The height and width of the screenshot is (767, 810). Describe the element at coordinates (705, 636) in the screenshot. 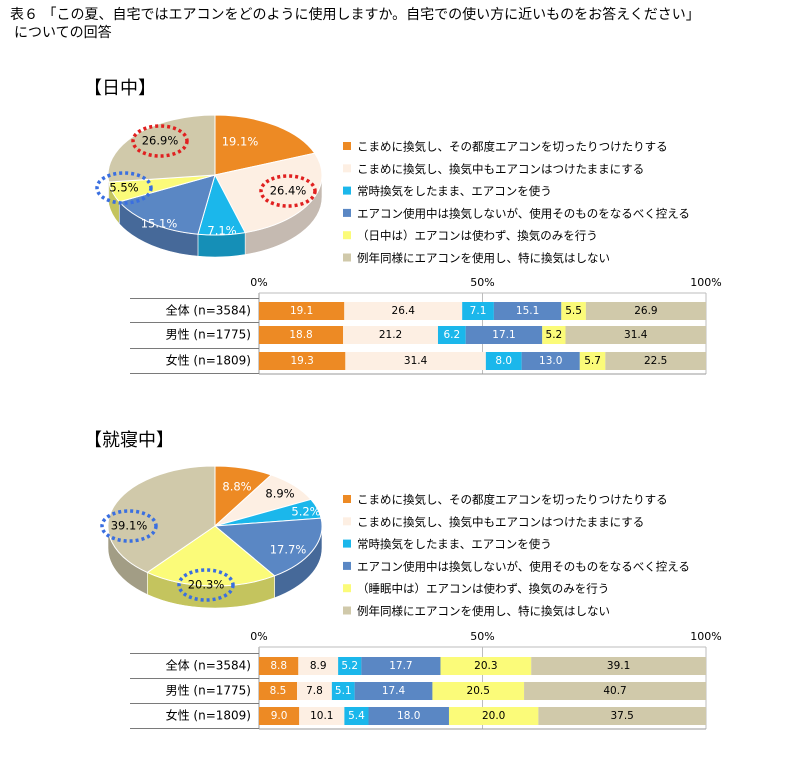

I see `axis-tick-label: 100%` at that location.